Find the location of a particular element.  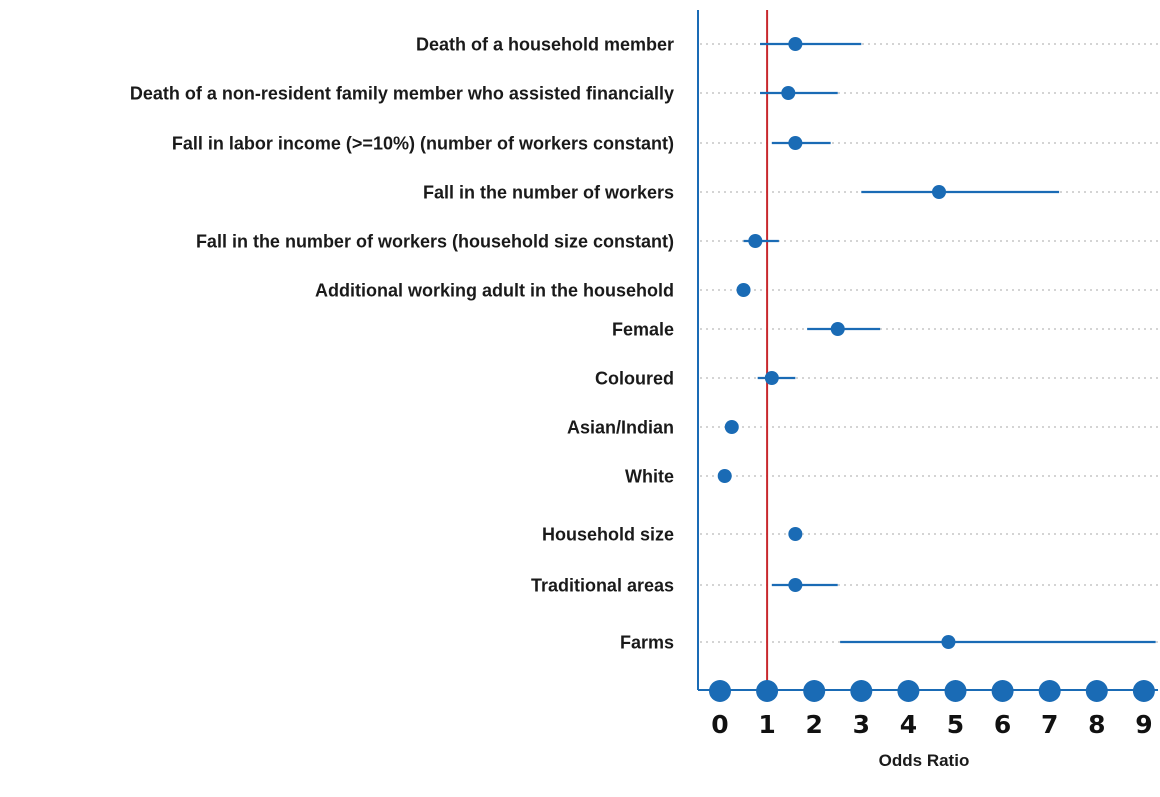

x-axis-ticks: 0 1 2 3 4 5 6 7 8 9 is located at coordinates (932, 709).